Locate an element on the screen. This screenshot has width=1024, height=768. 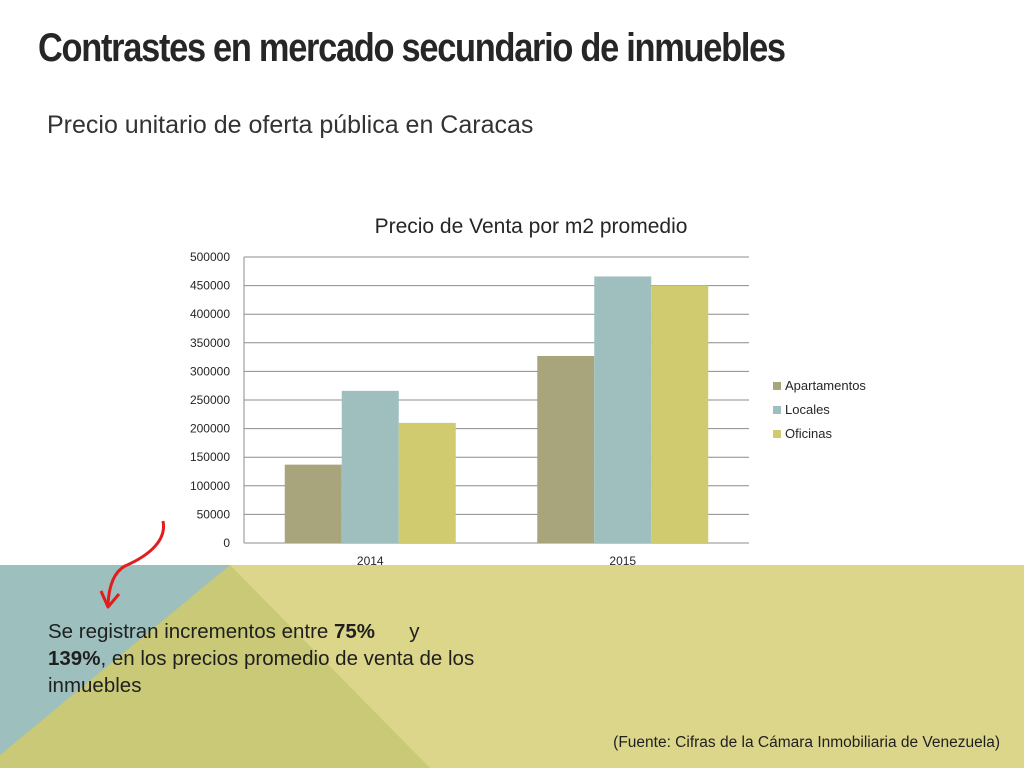
y-tick-label-150000: 150000 is located at coordinates (210, 457).